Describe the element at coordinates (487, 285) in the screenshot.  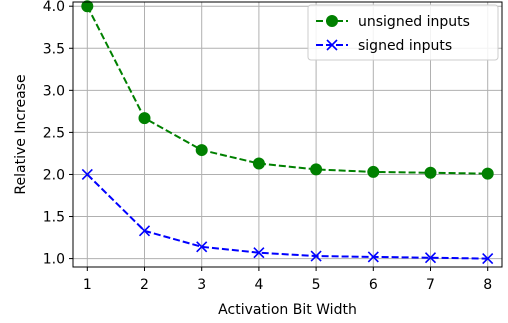
I see `x-tick-label: 8` at that location.